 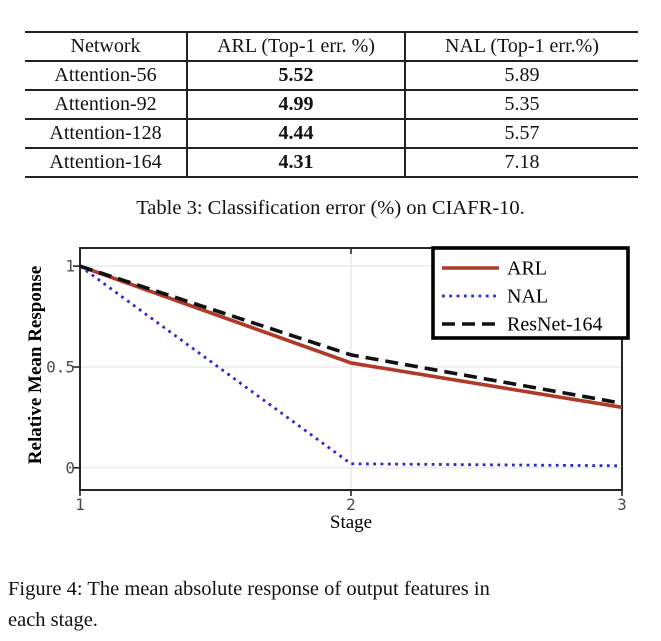 What do you see at coordinates (527, 297) in the screenshot?
I see `legend-label-nal: NAL` at bounding box center [527, 297].